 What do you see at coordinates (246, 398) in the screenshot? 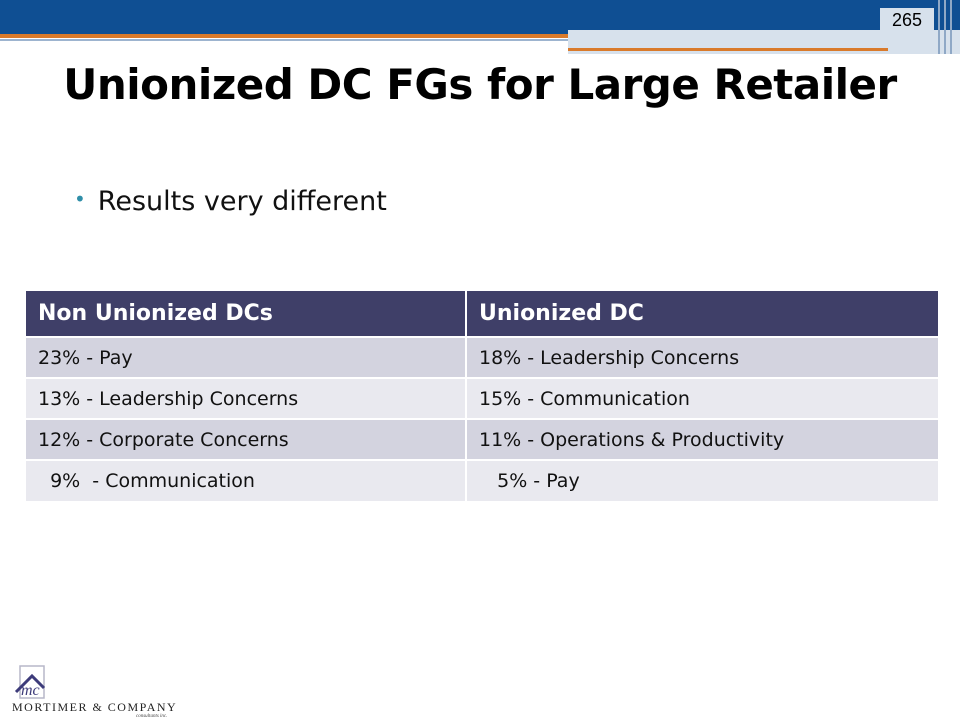
I see `table-cell: 13% - Leadership Concerns` at bounding box center [246, 398].